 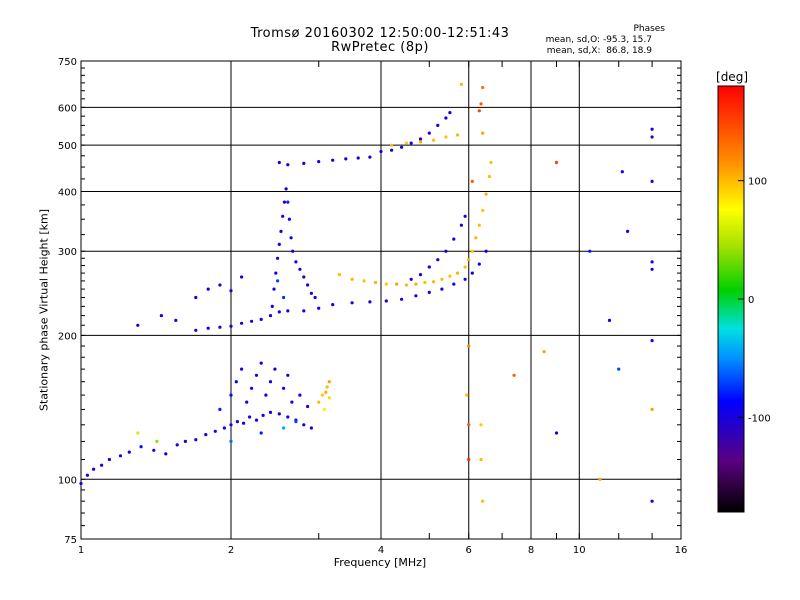 What do you see at coordinates (681, 550) in the screenshot?
I see `x-tick-label: 16` at bounding box center [681, 550].